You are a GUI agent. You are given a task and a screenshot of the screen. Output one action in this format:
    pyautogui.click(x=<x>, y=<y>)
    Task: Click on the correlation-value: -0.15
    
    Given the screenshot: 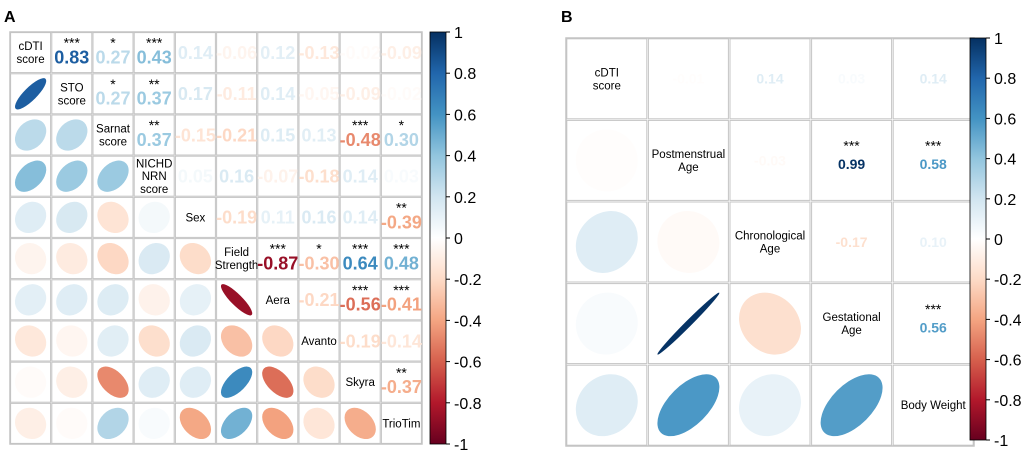 What is the action you would take?
    pyautogui.click(x=195, y=135)
    